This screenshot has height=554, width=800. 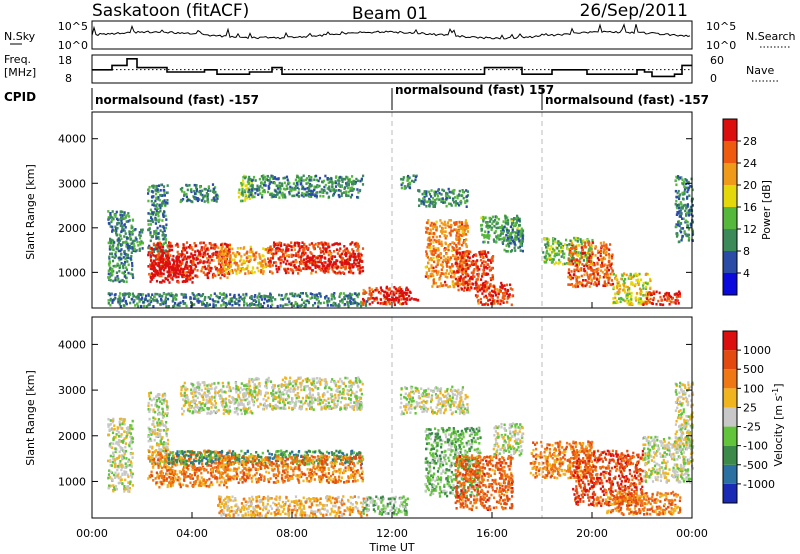 I want to click on velocity-colorbar-frame, so click(x=730, y=417).